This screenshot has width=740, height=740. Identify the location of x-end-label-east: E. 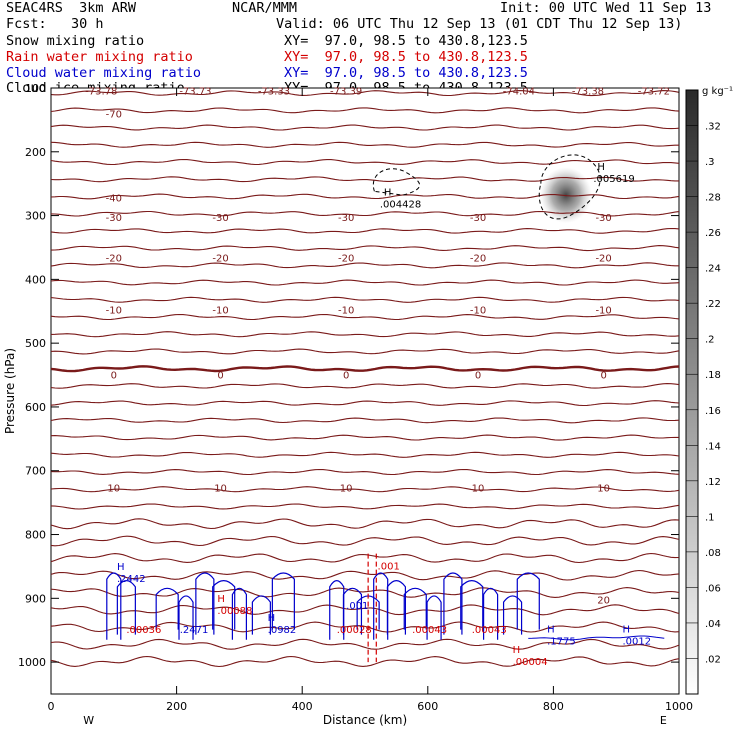
(663, 720).